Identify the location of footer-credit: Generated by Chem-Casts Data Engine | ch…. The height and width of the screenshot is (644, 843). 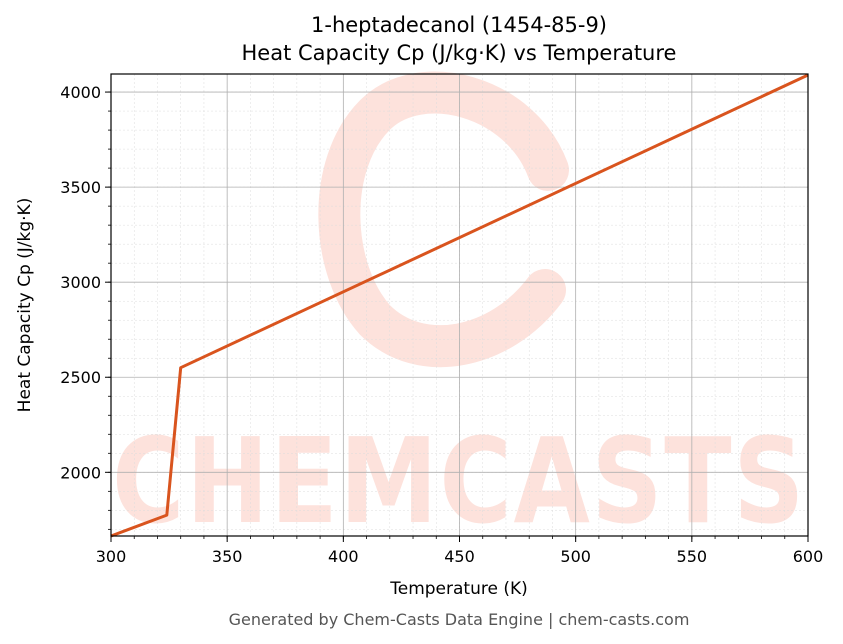
(459, 619).